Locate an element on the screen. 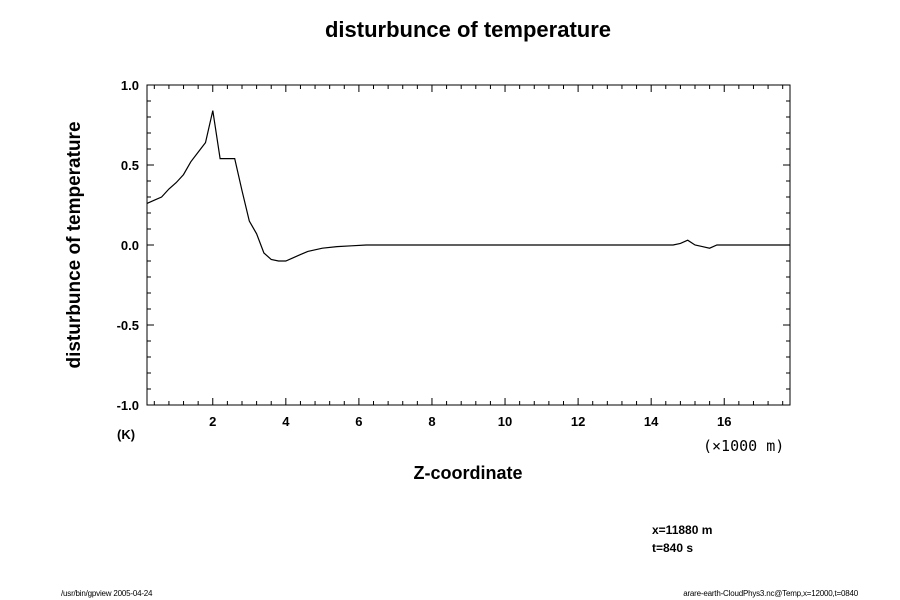 This screenshot has height=600, width=900. y-axis-label: disturbunce of temperature is located at coordinates (74, 244).